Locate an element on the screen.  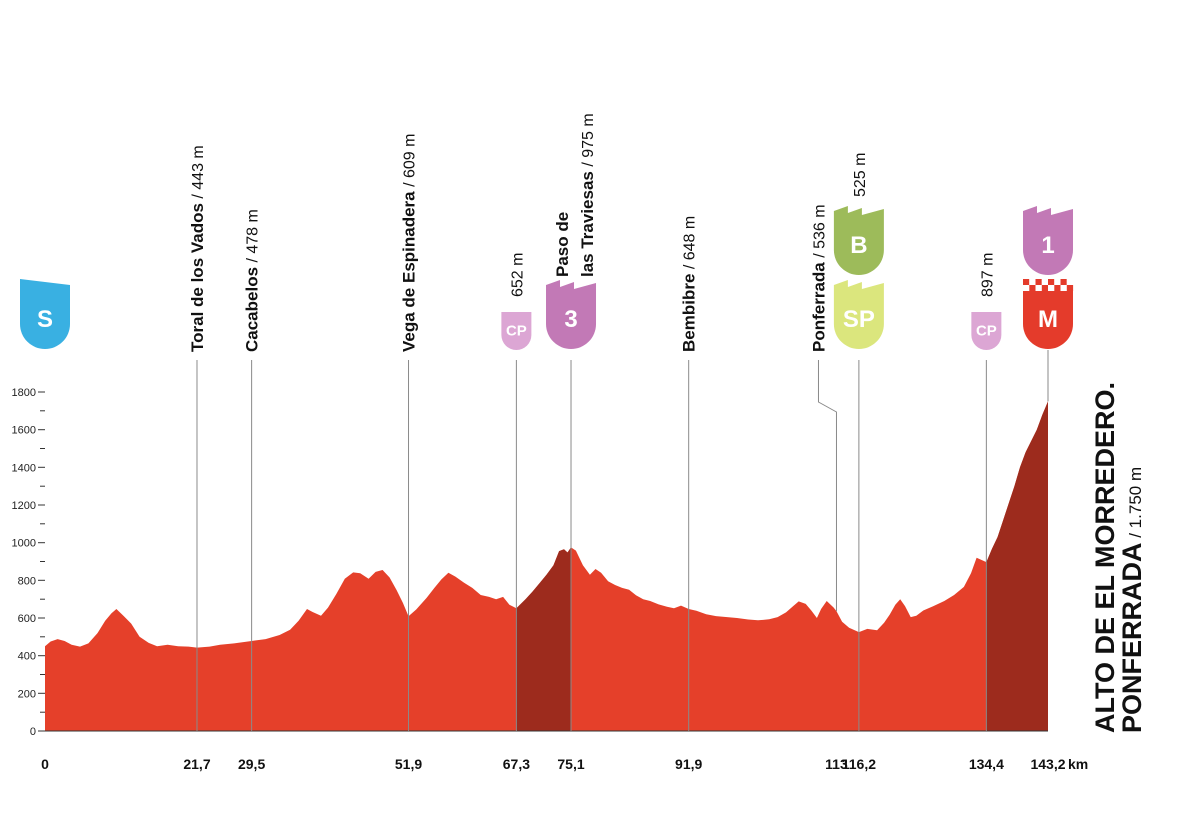
waypoint-altitude: / 975 m is located at coordinates (588, 142).